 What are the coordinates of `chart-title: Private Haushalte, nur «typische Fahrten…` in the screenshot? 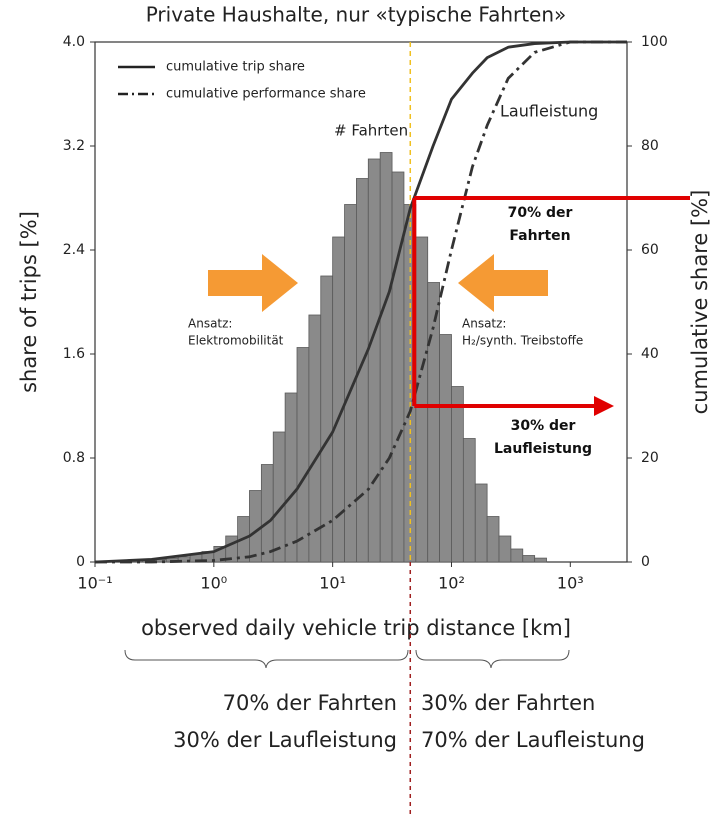 It's located at (356, 15).